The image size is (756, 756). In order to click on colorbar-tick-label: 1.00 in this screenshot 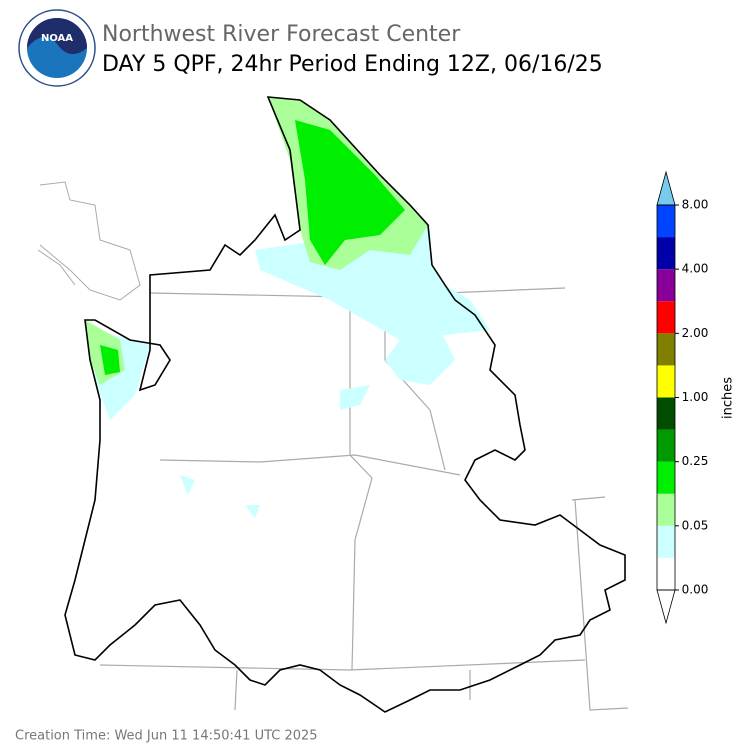, I will do `click(695, 397)`.